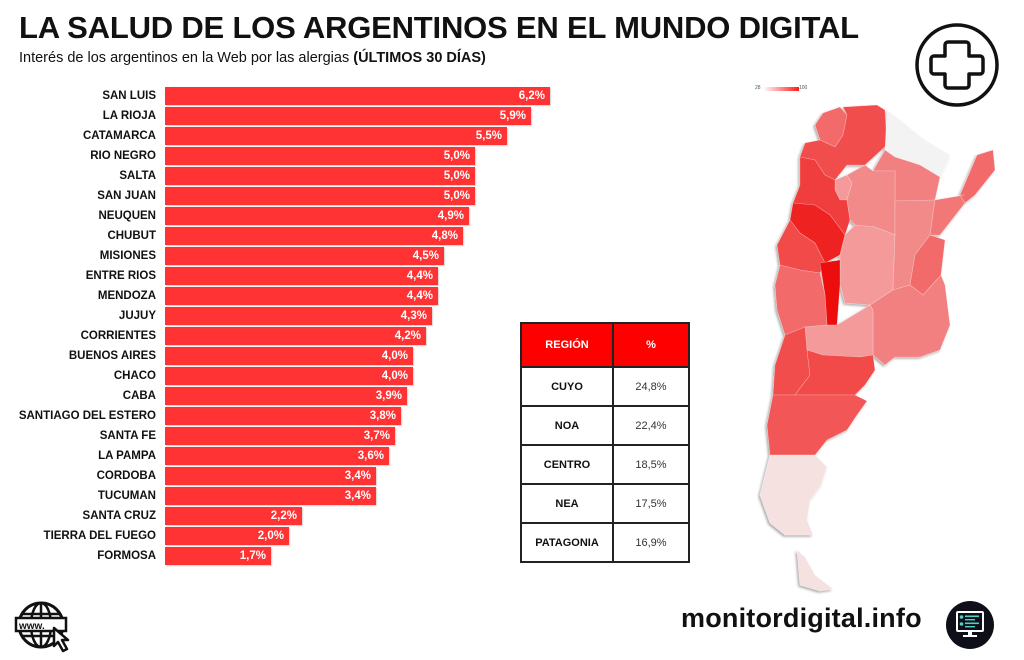  Describe the element at coordinates (801, 300) in the screenshot. I see `map-province-mendoza` at that location.